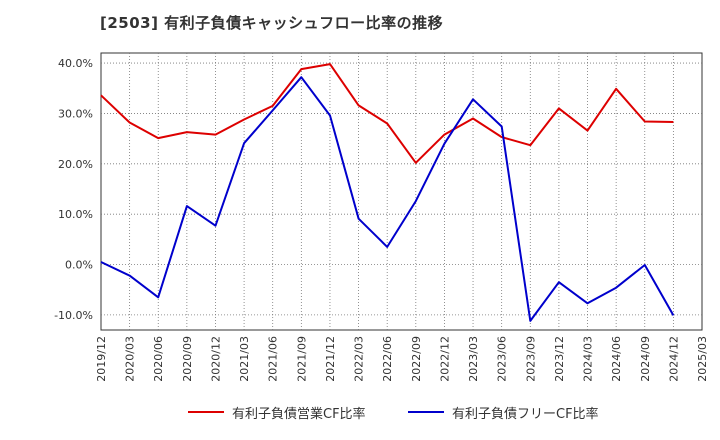  What do you see at coordinates (330, 359) in the screenshot?
I see `x-tick-label: 2021/12` at bounding box center [330, 359].